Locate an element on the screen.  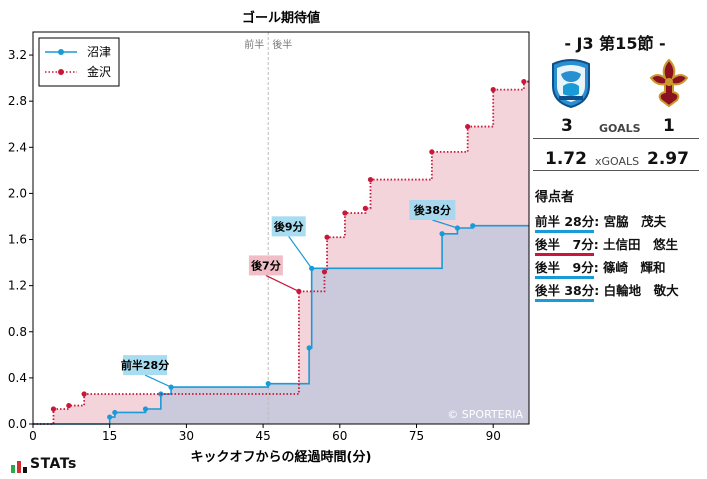
legend-box is located at coordinates (79, 62).